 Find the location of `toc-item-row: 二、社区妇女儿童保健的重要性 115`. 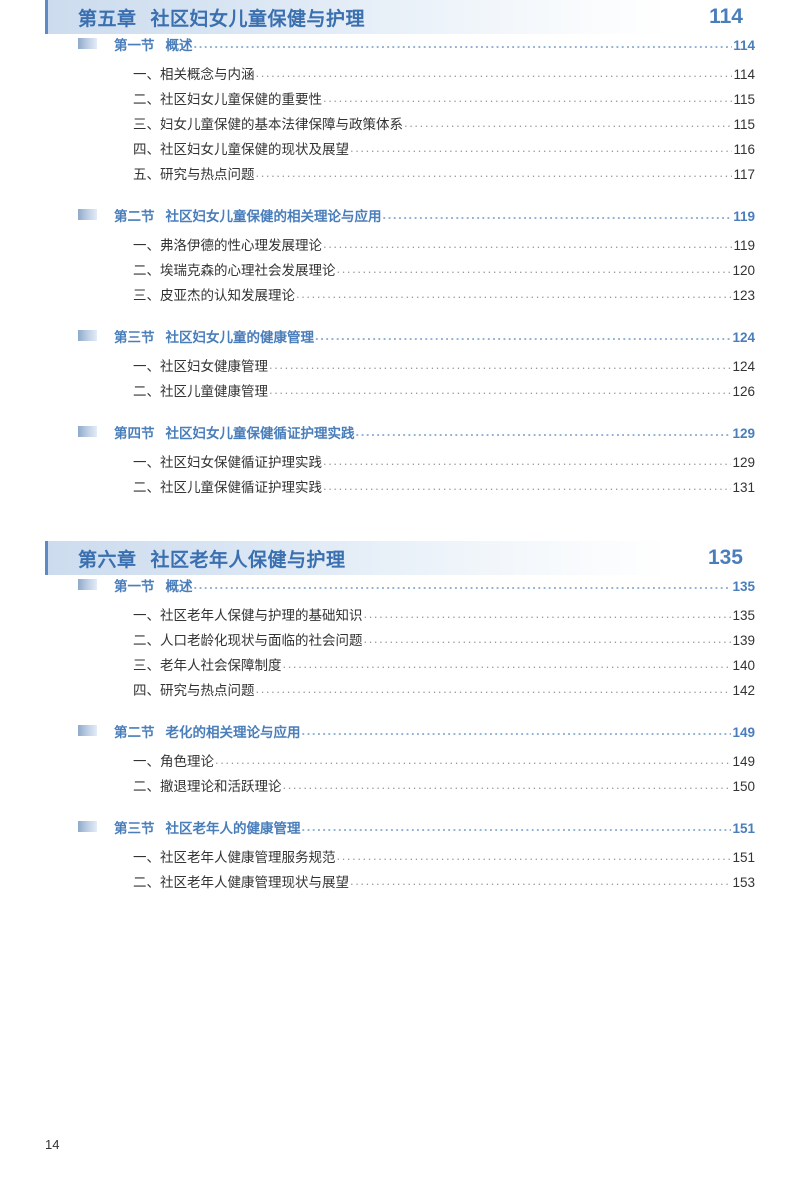

toc-item-row: 二、社区妇女儿童保健的重要性 115 is located at coordinates (444, 100).